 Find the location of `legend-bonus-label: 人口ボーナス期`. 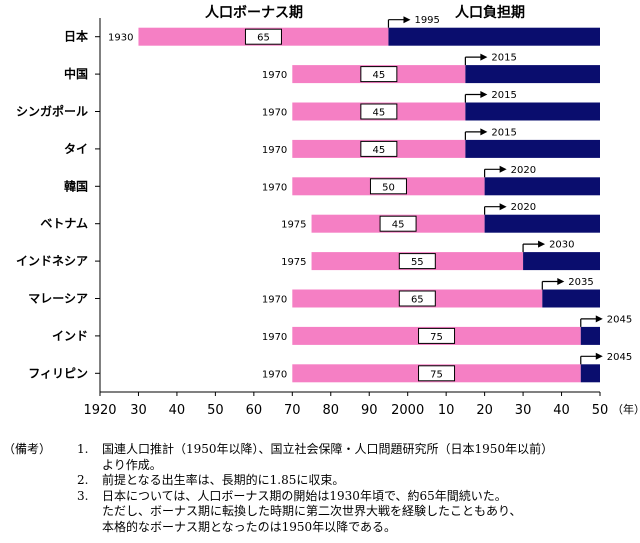

legend-bonus-label: 人口ボーナス期 is located at coordinates (254, 13).